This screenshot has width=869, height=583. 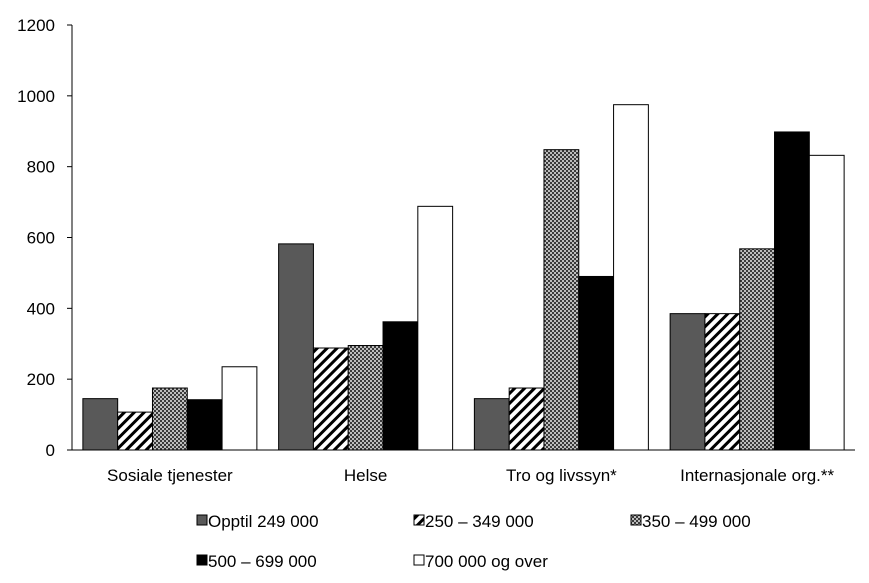 I want to click on x-category-label: Sosiale tjenester, so click(x=170, y=475).